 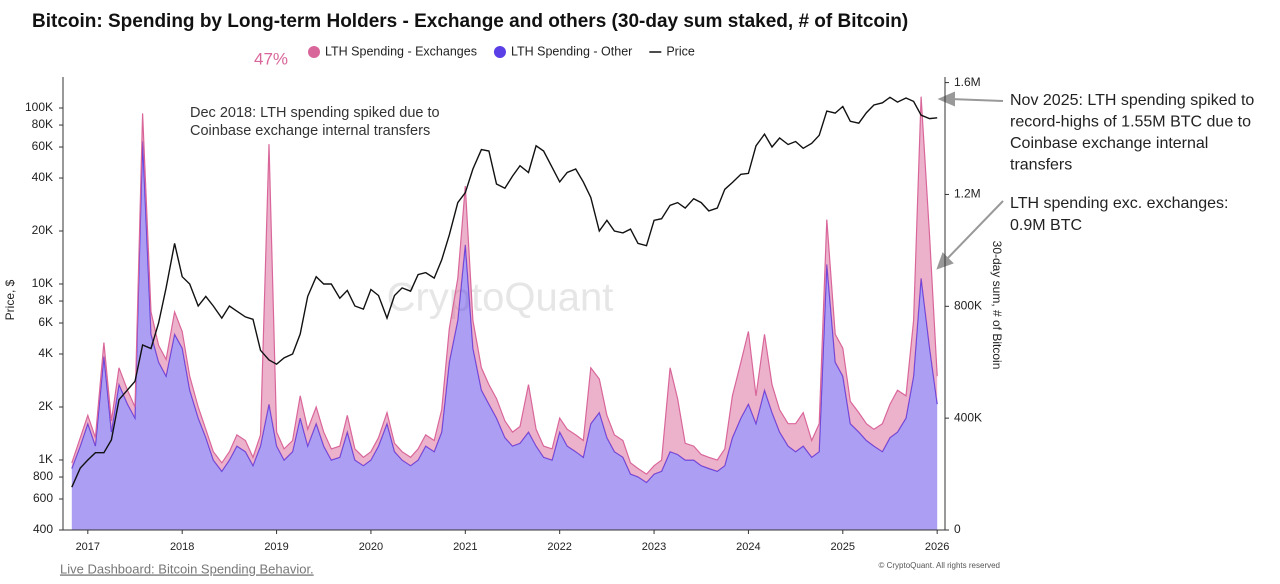 I want to click on y-tick-label: 60K, so click(x=42, y=146).